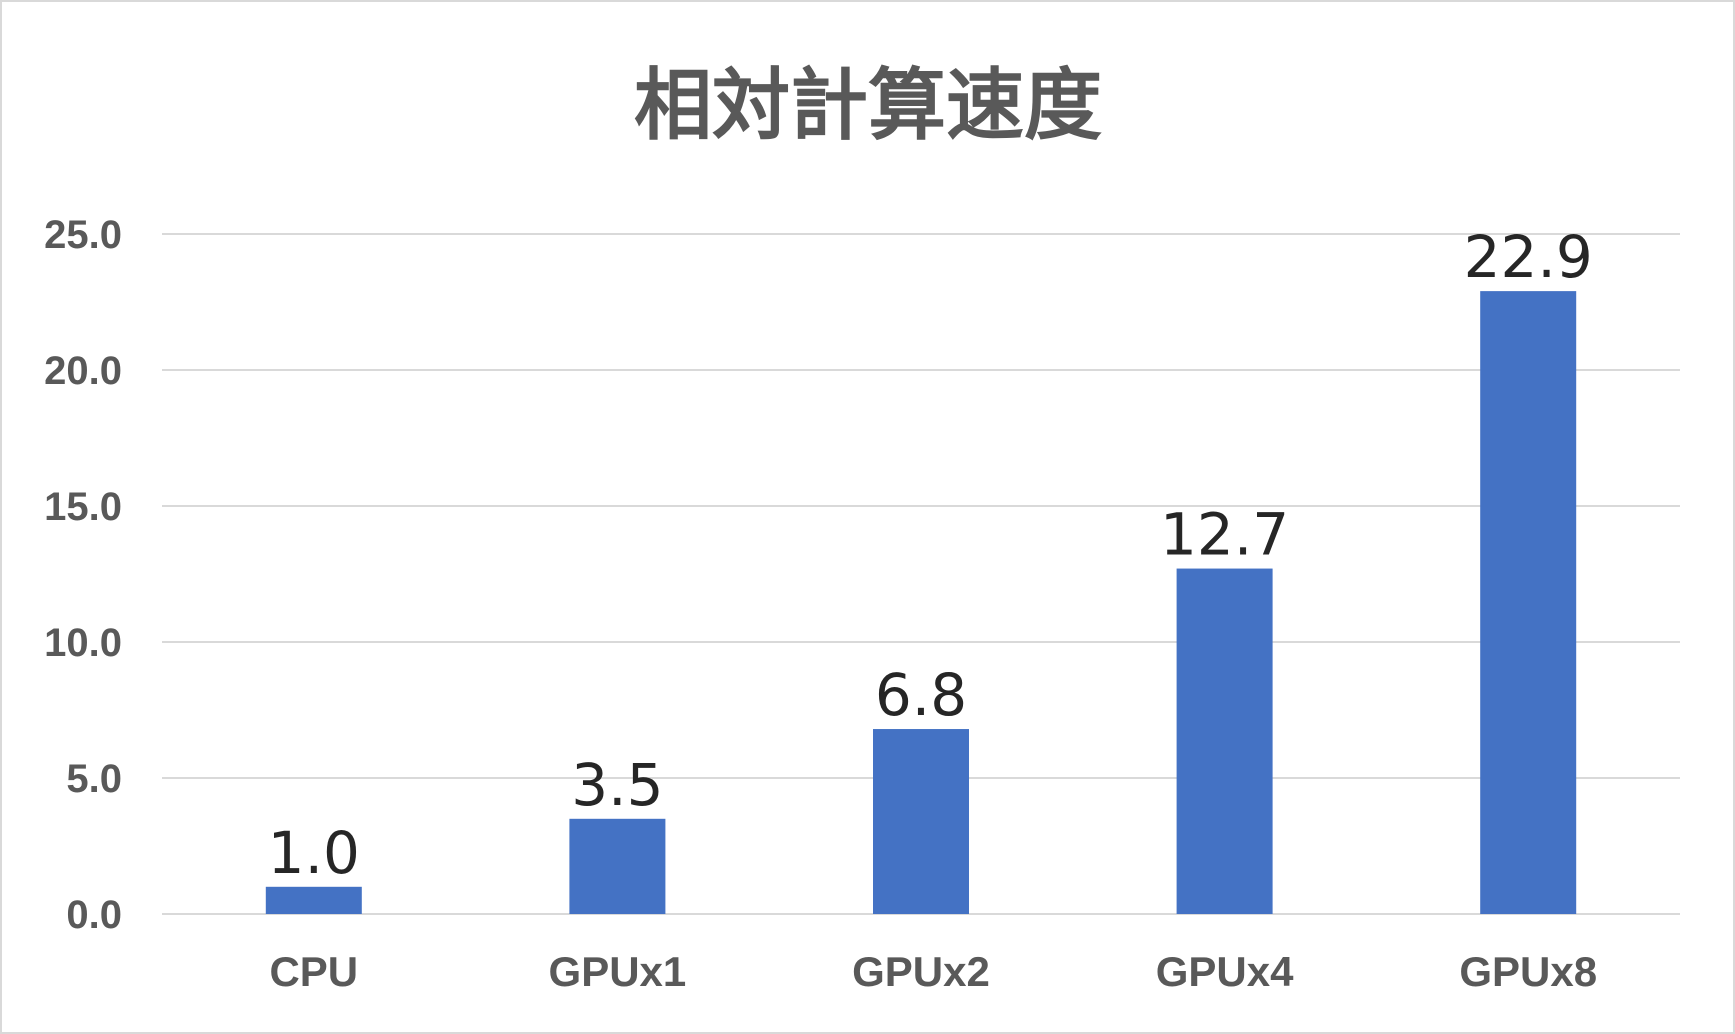  What do you see at coordinates (1528, 257) in the screenshot?
I see `data-label: 22.9` at bounding box center [1528, 257].